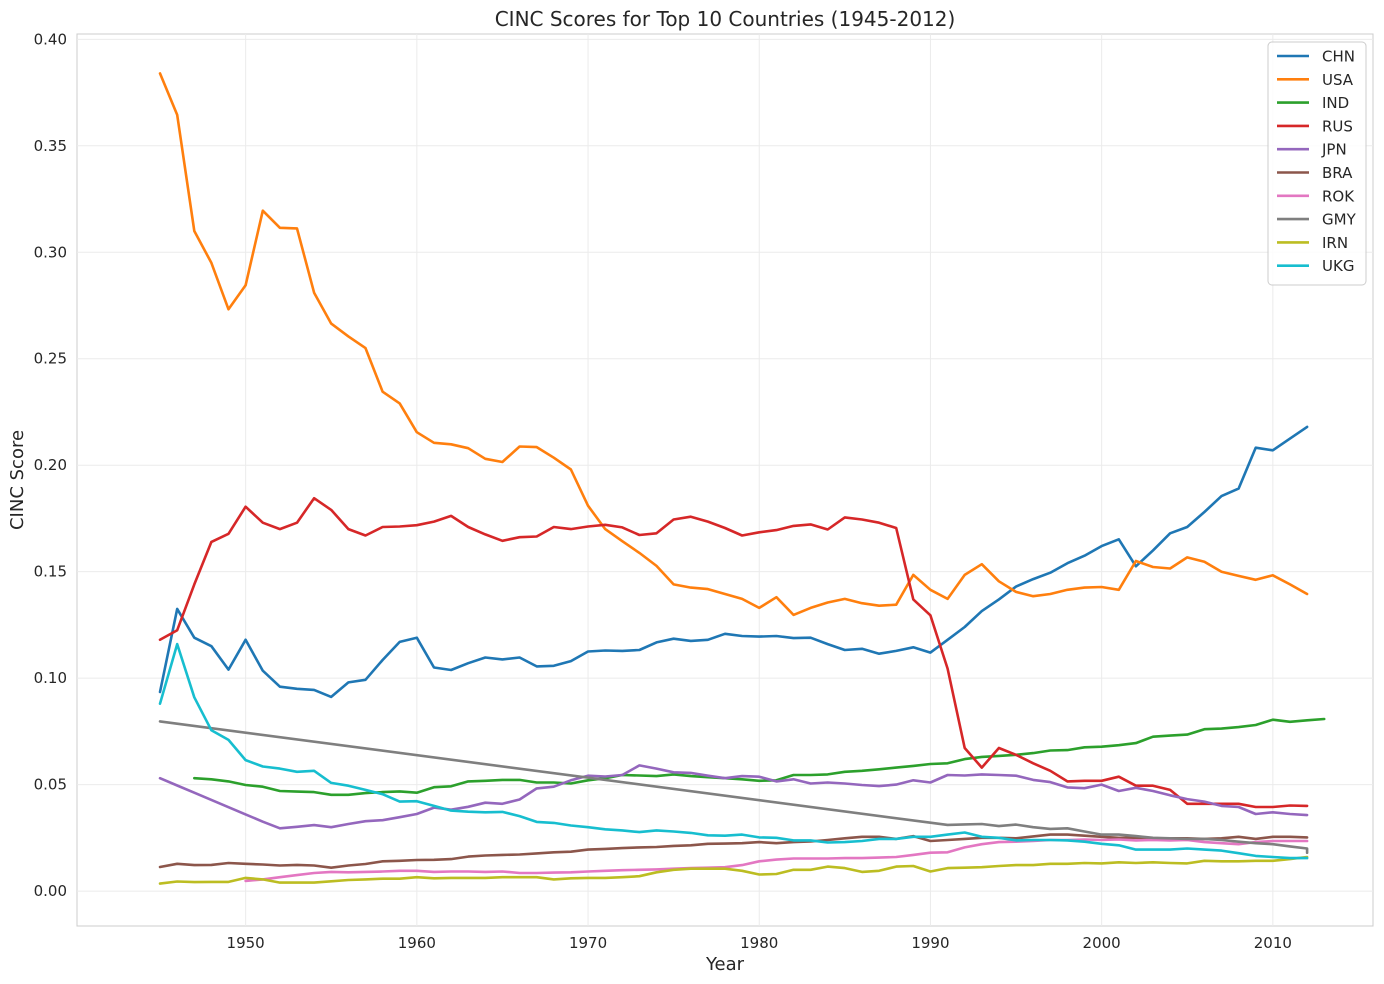 This screenshot has width=1384, height=984. What do you see at coordinates (50, 572) in the screenshot?
I see `y-tick-label: 0.15` at bounding box center [50, 572].